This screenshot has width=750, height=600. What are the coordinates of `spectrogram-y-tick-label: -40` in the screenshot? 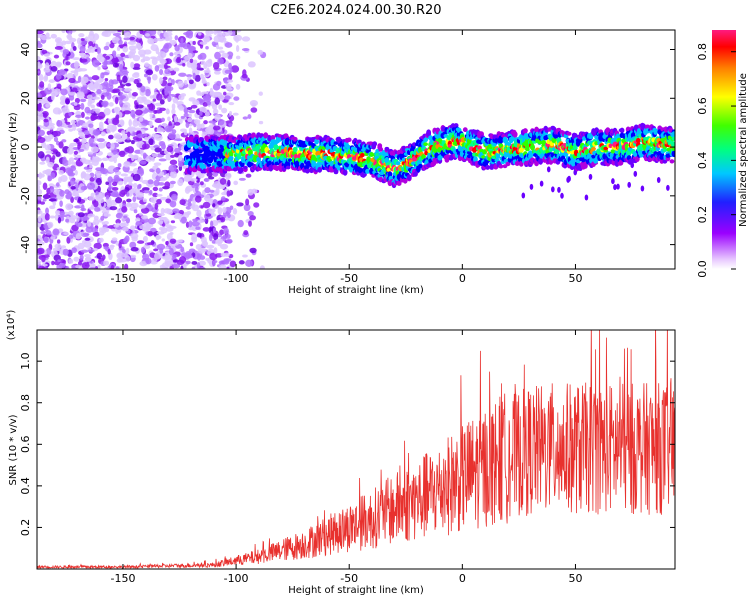 It's located at (25, 245).